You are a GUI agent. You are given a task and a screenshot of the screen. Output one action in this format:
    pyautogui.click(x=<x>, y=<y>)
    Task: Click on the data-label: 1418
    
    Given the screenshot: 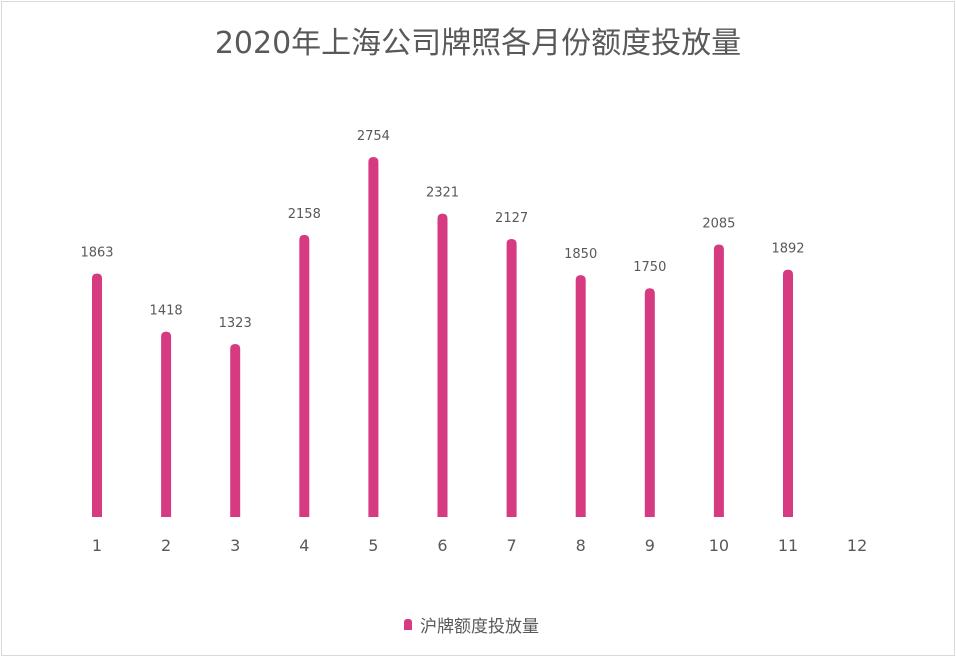 What is the action you would take?
    pyautogui.click(x=166, y=311)
    